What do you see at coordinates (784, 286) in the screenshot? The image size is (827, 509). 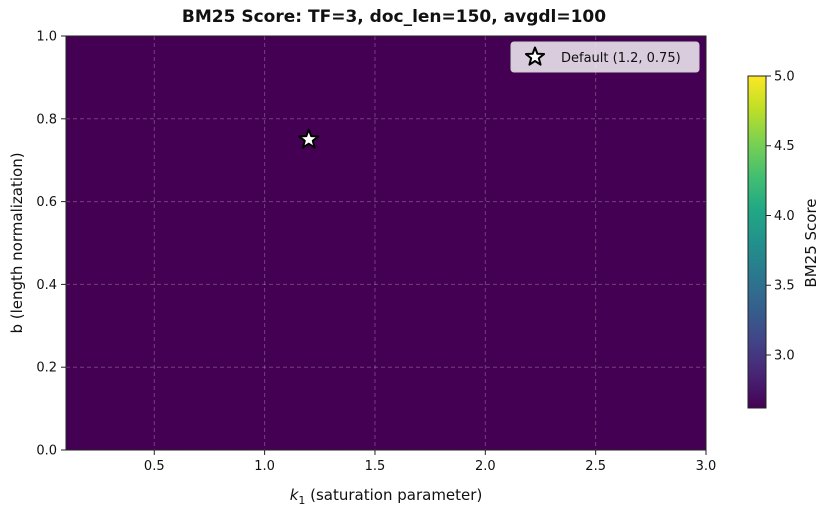 I see `colorbar-tick-label: 3.5` at bounding box center [784, 286].